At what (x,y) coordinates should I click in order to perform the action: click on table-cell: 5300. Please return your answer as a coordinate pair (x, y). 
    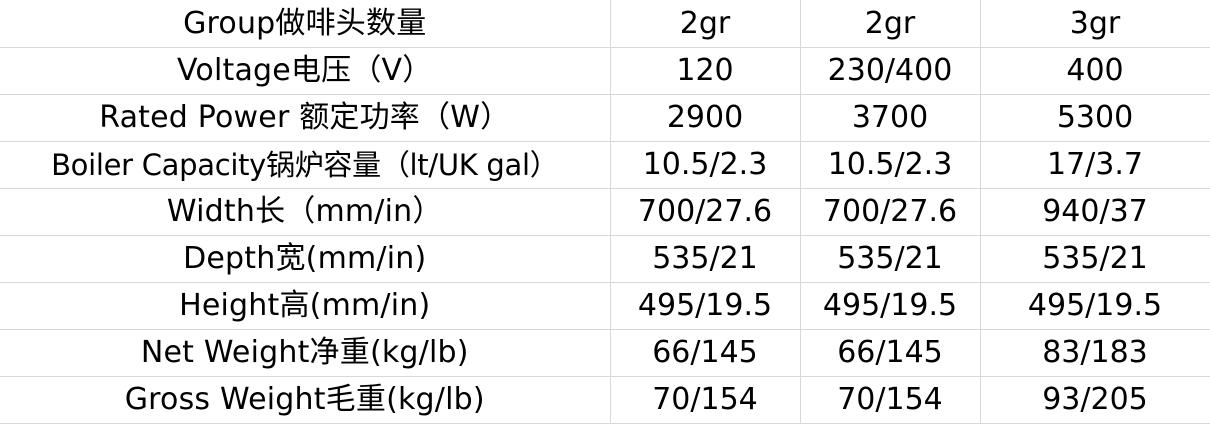
    Looking at the image, I should click on (1095, 118).